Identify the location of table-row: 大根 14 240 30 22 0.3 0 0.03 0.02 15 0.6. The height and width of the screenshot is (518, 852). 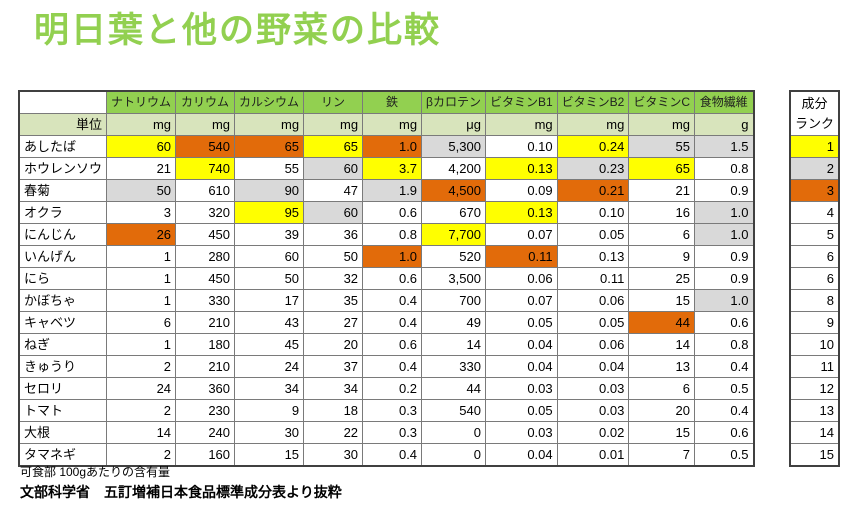
(386, 432).